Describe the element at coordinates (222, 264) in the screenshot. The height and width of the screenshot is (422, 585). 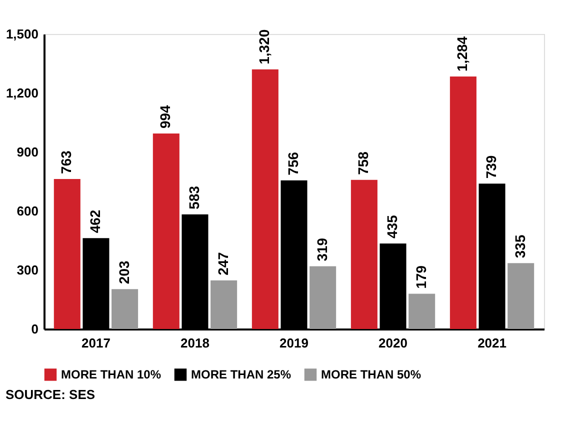
I see `data-label: 247` at that location.